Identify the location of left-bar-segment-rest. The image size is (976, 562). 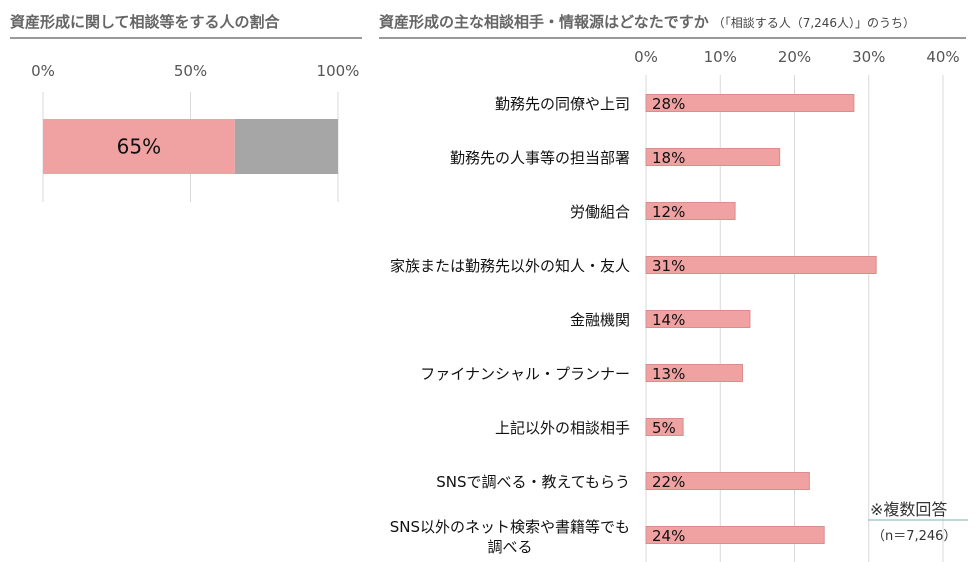
(286, 146).